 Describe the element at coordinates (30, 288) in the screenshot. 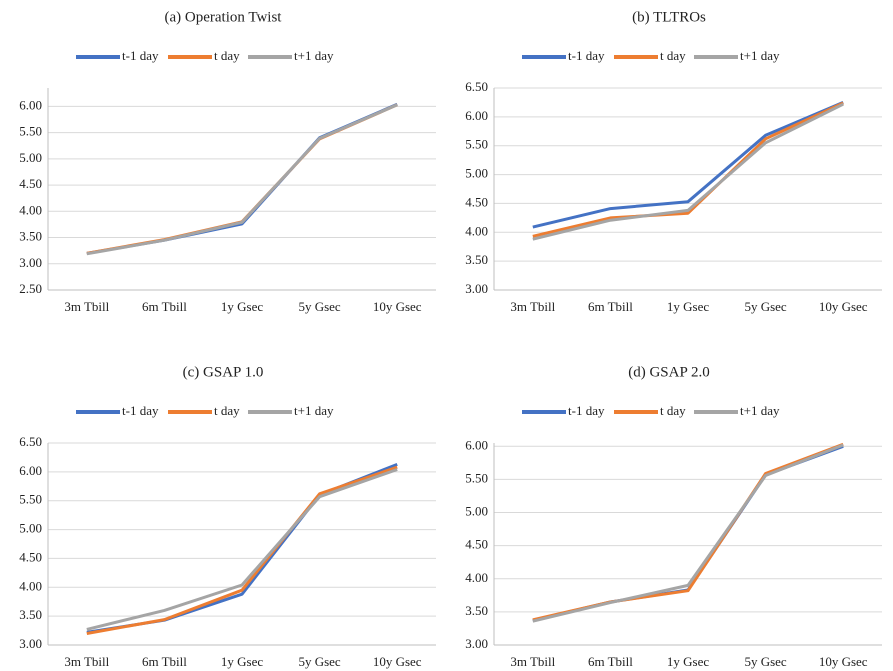

I see `y-tick-label: 2.50` at that location.